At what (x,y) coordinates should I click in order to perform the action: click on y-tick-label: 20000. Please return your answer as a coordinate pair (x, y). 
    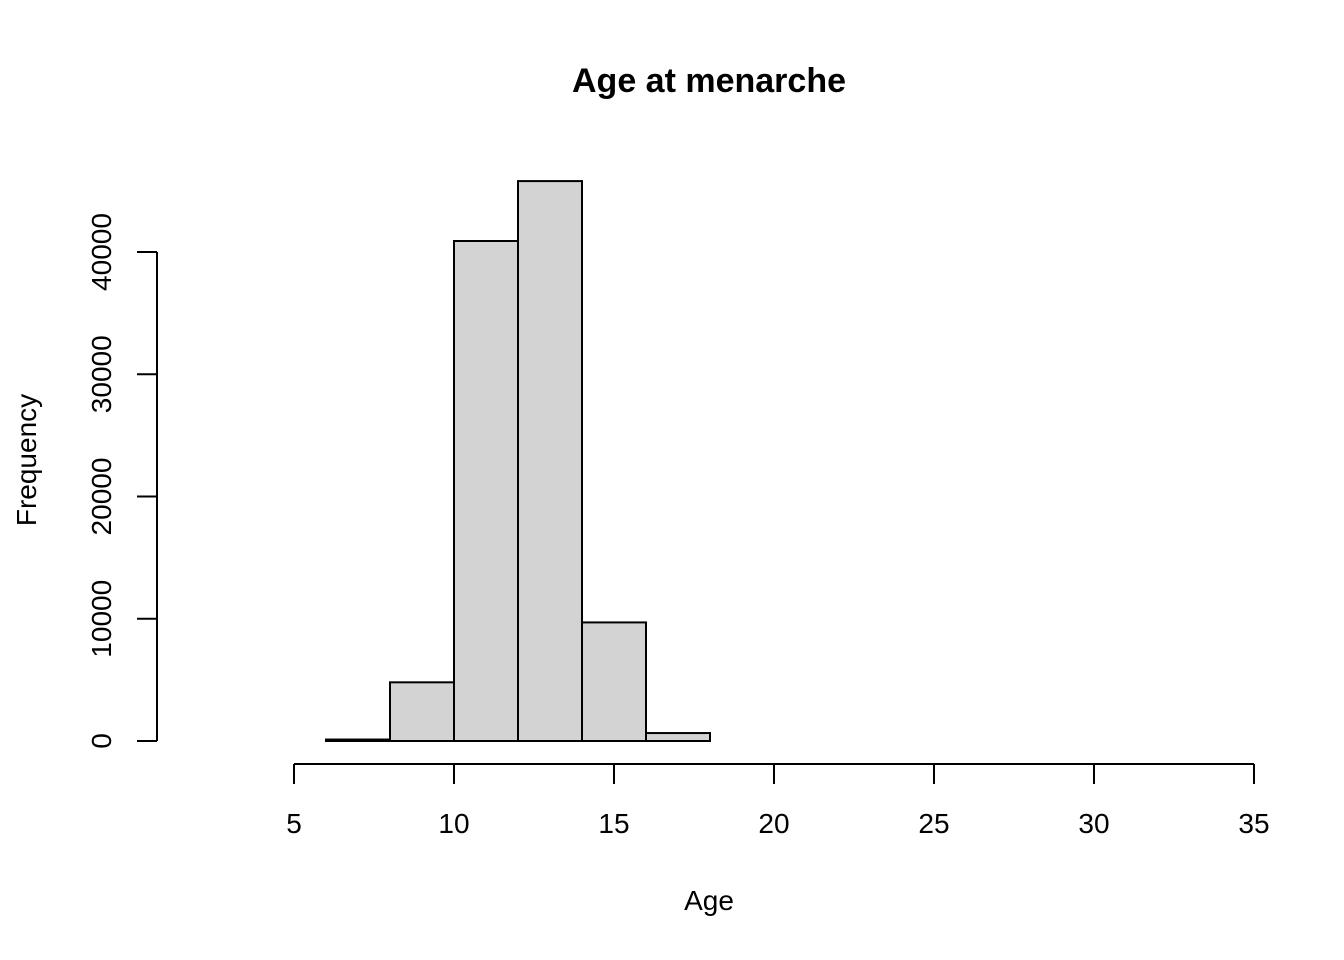
    Looking at the image, I should click on (101, 497).